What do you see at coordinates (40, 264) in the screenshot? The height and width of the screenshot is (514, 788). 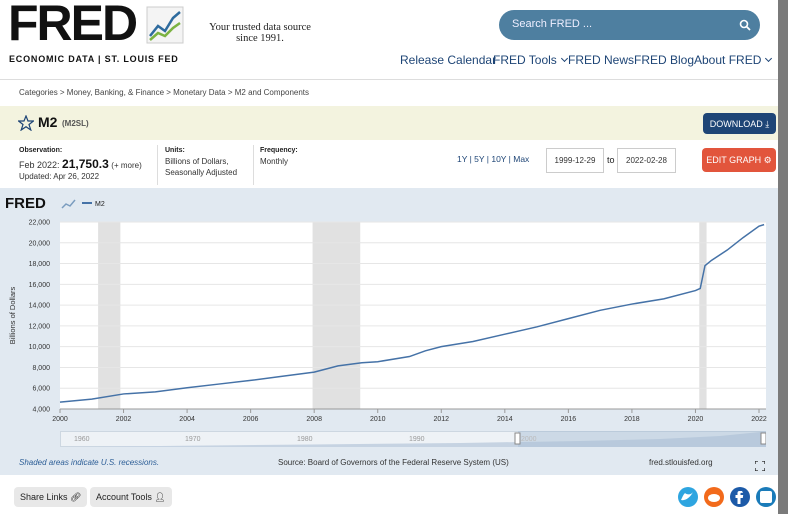 I see `y-tick-label: 18,000` at bounding box center [40, 264].